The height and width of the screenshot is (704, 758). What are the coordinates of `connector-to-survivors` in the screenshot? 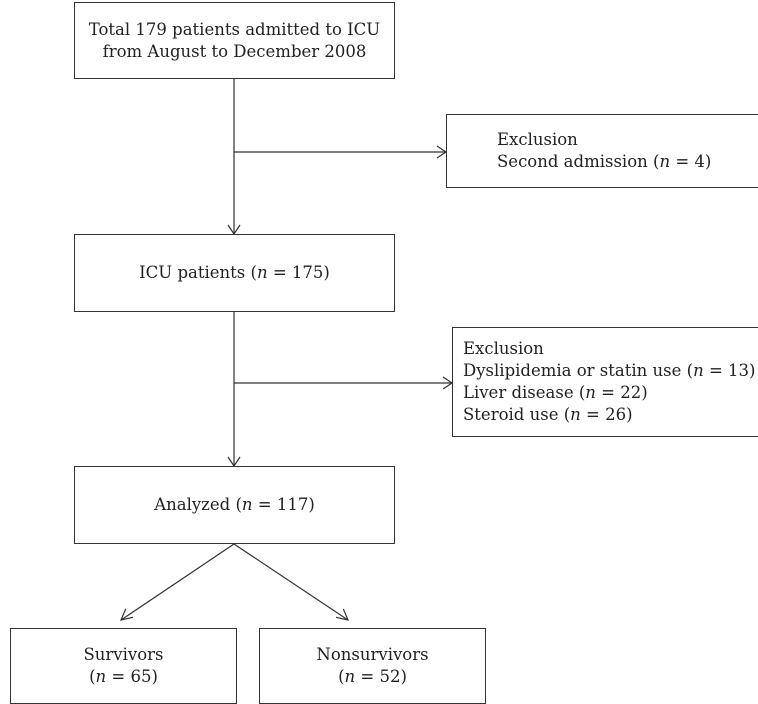 It's located at (177, 582).